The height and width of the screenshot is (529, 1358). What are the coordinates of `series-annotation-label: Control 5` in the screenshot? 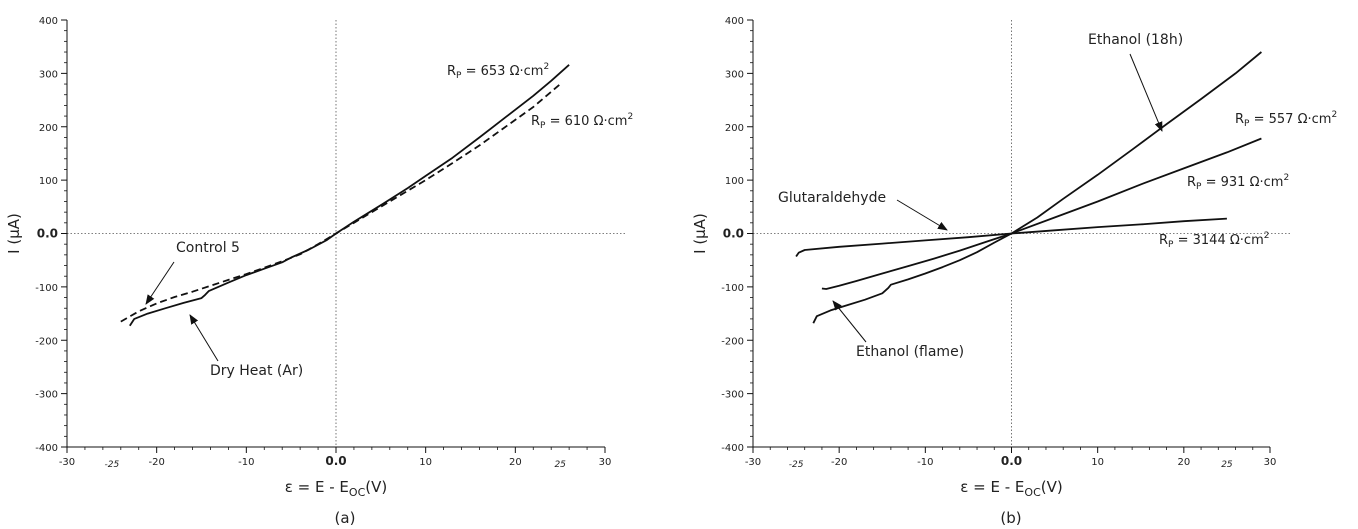 It's located at (208, 248).